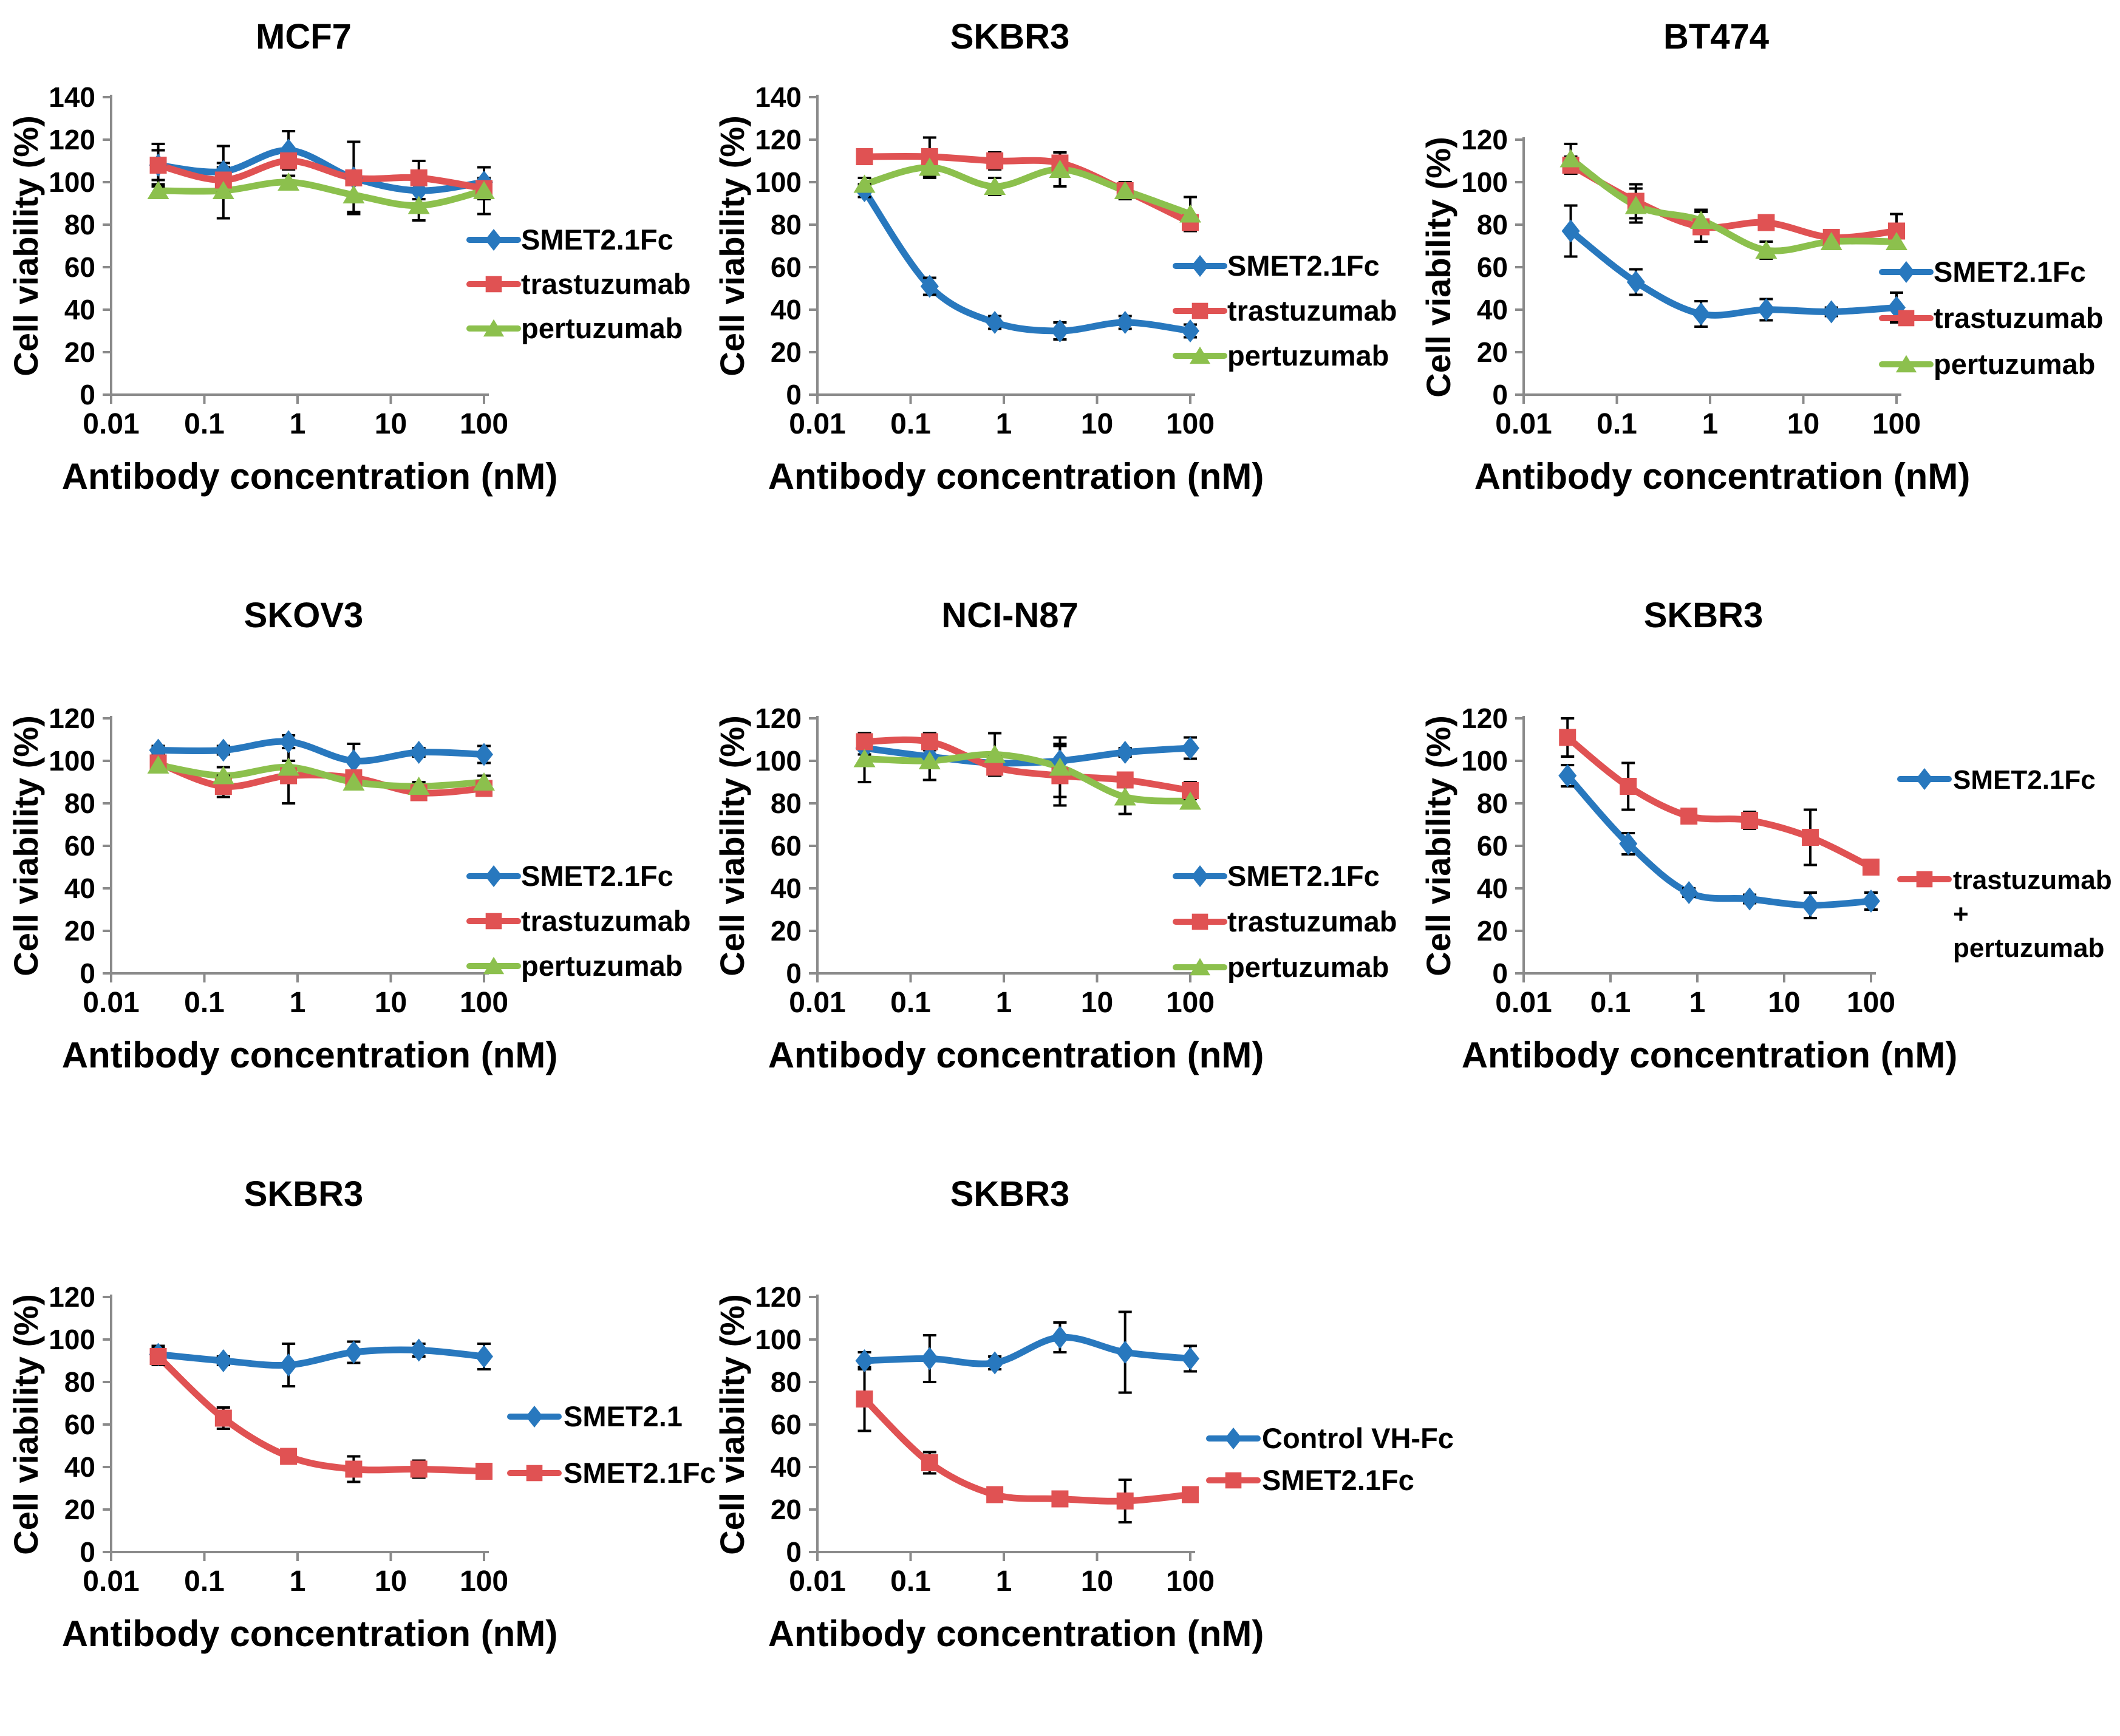 Image resolution: width=2120 pixels, height=1736 pixels. What do you see at coordinates (578, 284) in the screenshot?
I see `legend-mcf7: SMET2.1Fc trastuzumab pertuzumab` at bounding box center [578, 284].